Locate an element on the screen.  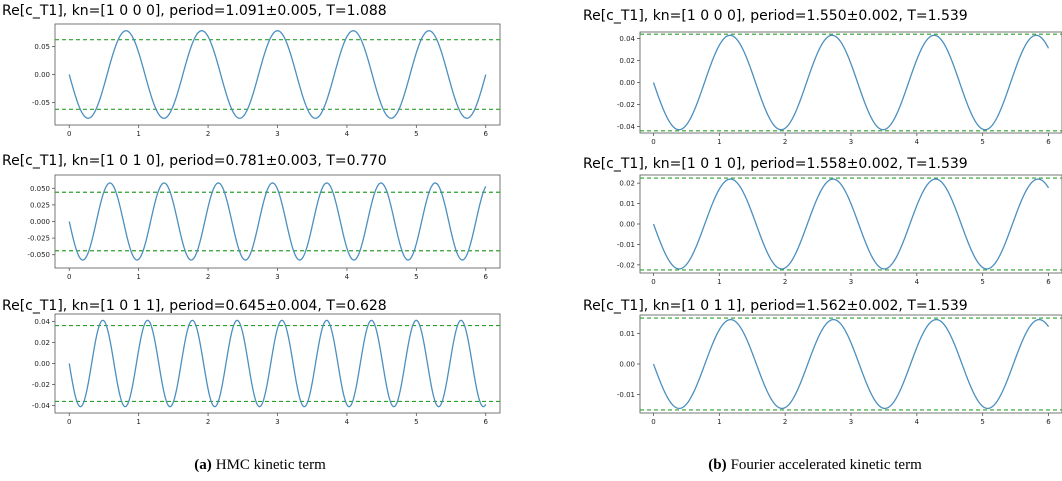
panel-3-xtick-label-6: 6 is located at coordinates (486, 422).